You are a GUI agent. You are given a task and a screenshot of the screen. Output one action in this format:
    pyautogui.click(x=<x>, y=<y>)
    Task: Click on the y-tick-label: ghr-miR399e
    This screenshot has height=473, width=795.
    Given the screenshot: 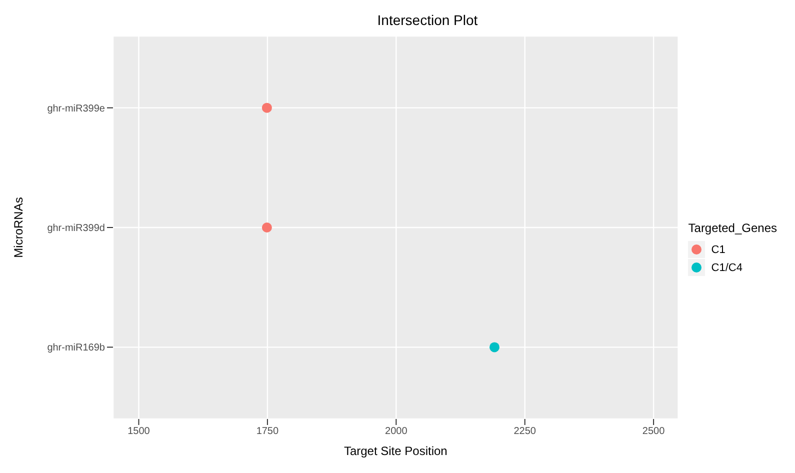 What is the action you would take?
    pyautogui.click(x=76, y=108)
    